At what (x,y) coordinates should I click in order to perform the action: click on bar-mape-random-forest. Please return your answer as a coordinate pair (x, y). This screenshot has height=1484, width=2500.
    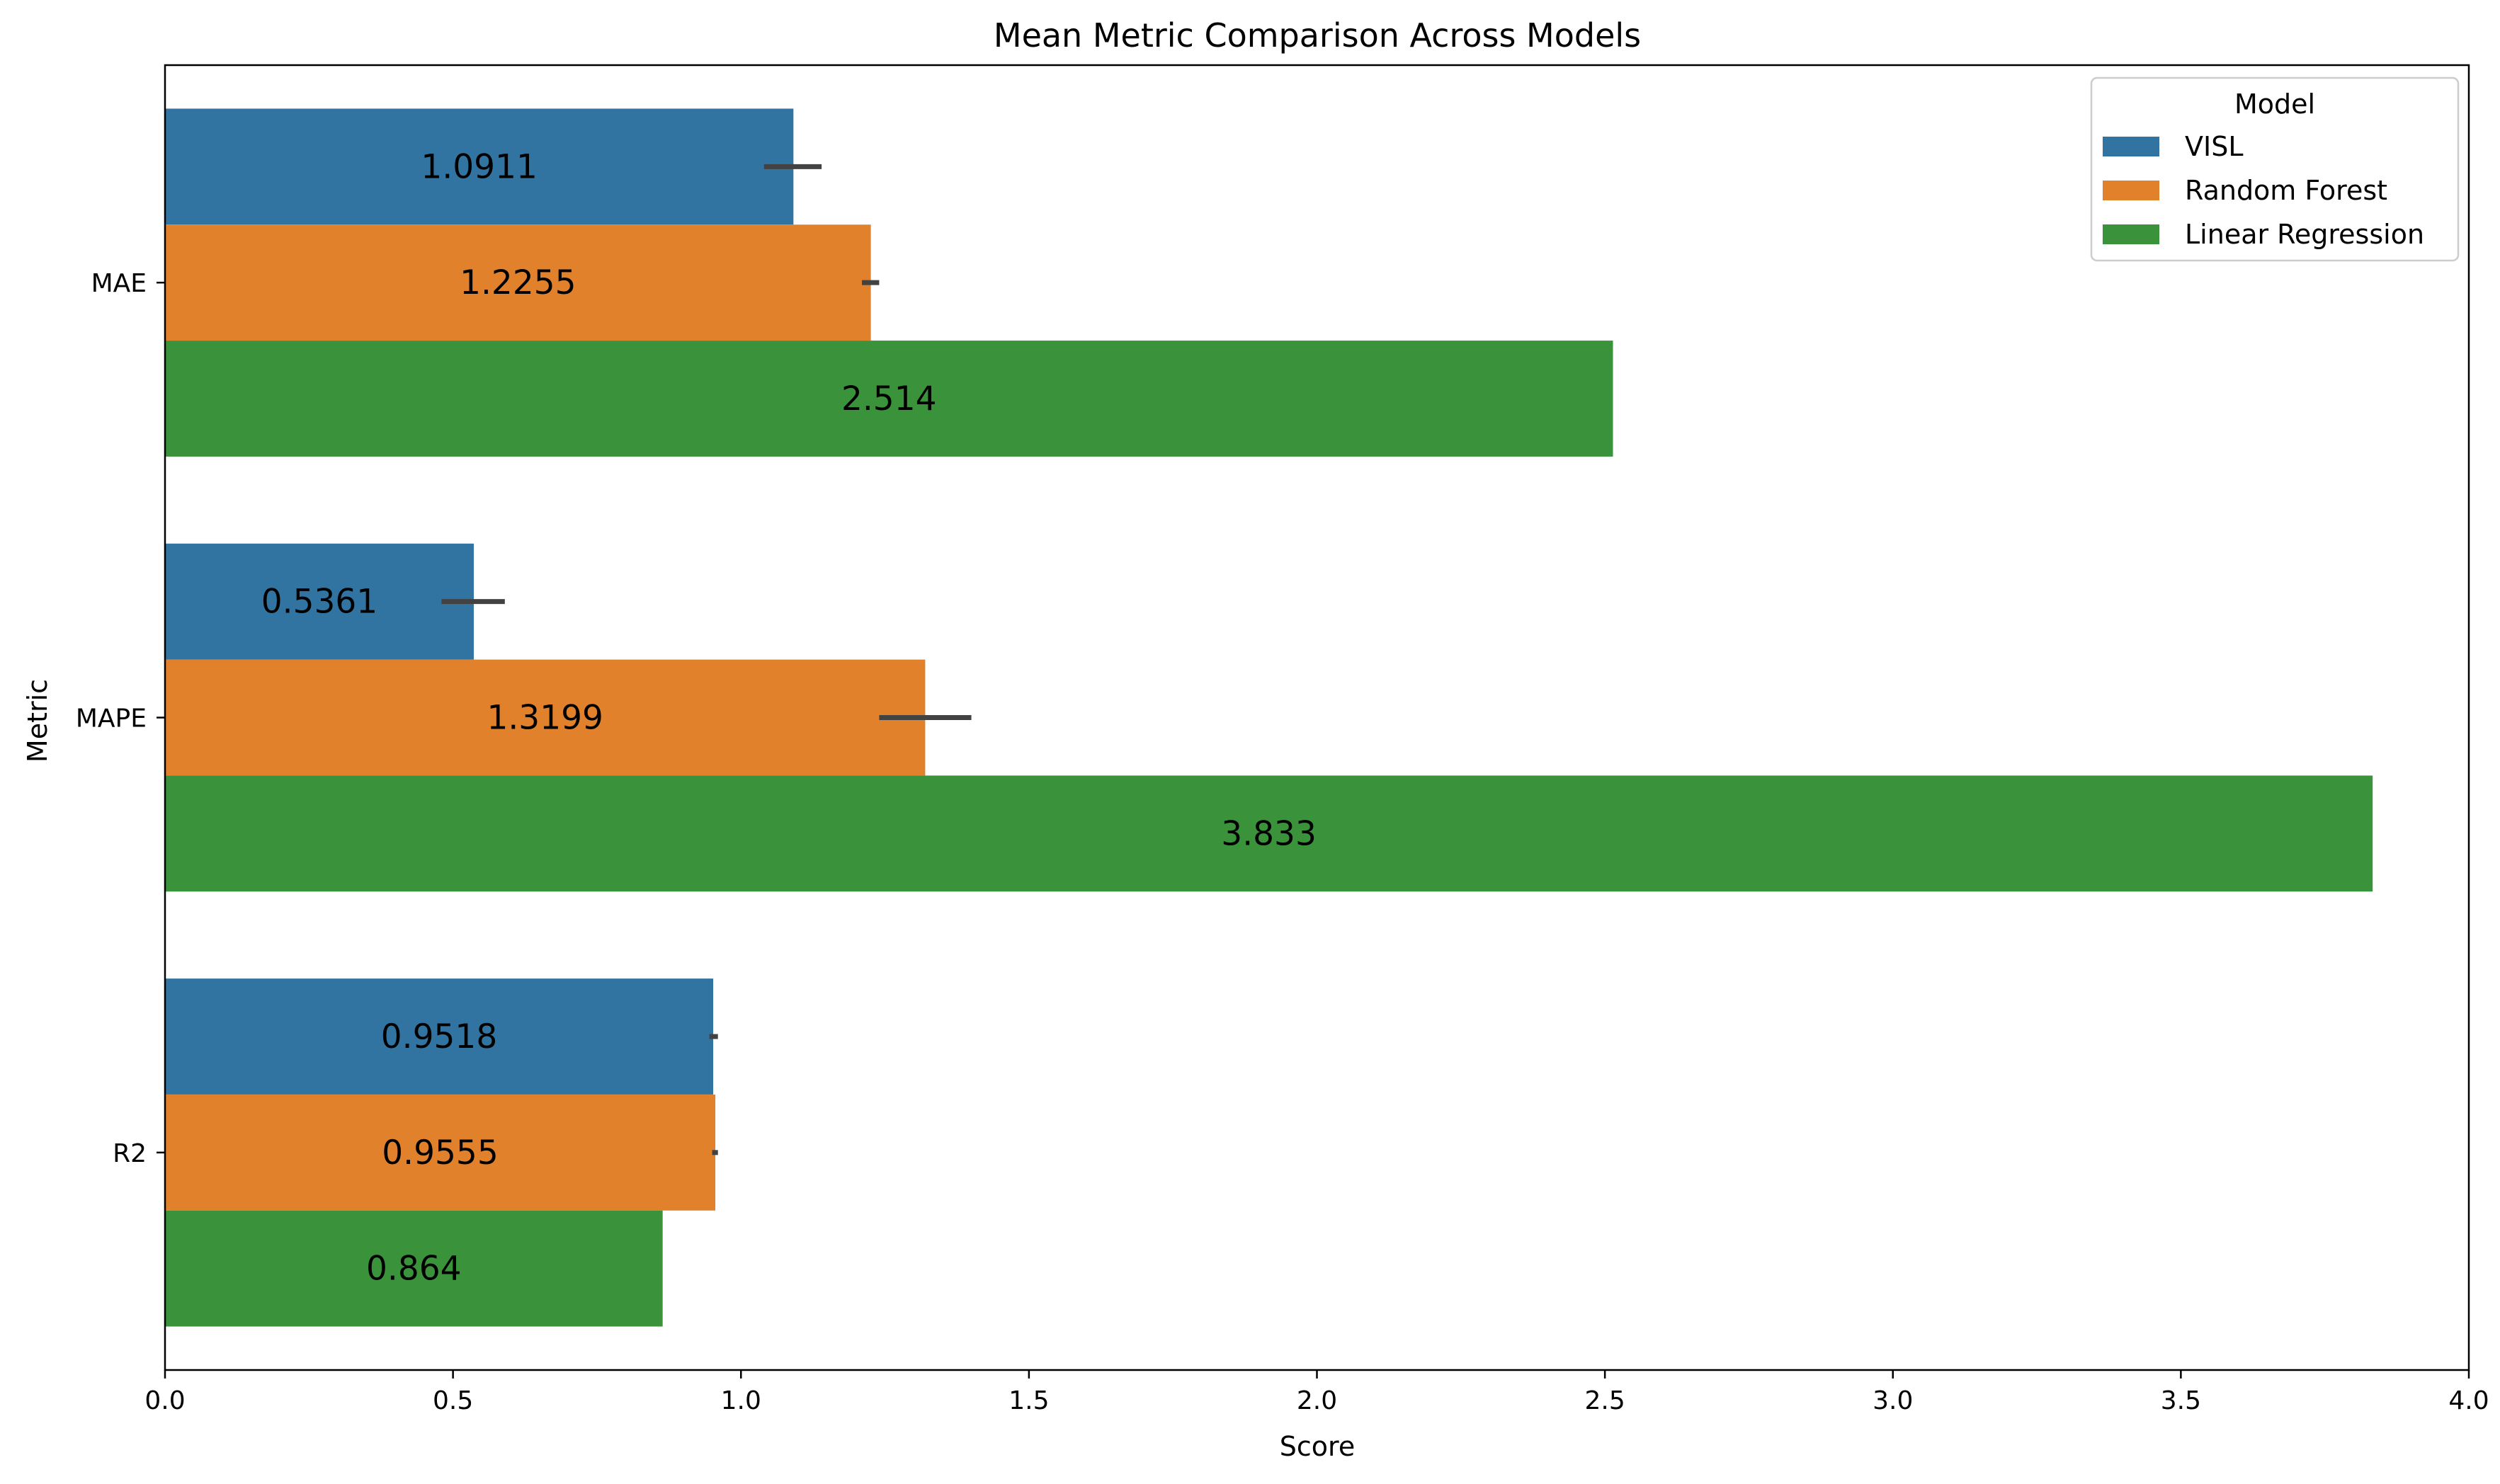
    Looking at the image, I should click on (545, 717).